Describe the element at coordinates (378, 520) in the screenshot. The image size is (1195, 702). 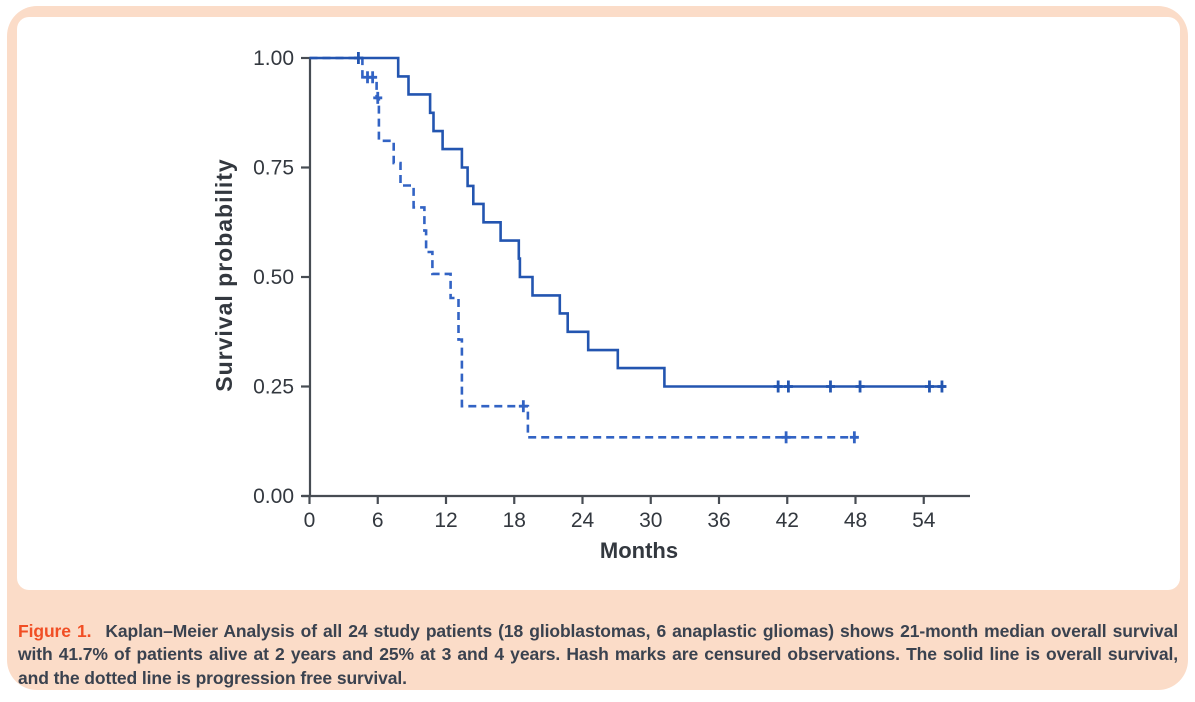
I see `x-tick-label: 6` at that location.